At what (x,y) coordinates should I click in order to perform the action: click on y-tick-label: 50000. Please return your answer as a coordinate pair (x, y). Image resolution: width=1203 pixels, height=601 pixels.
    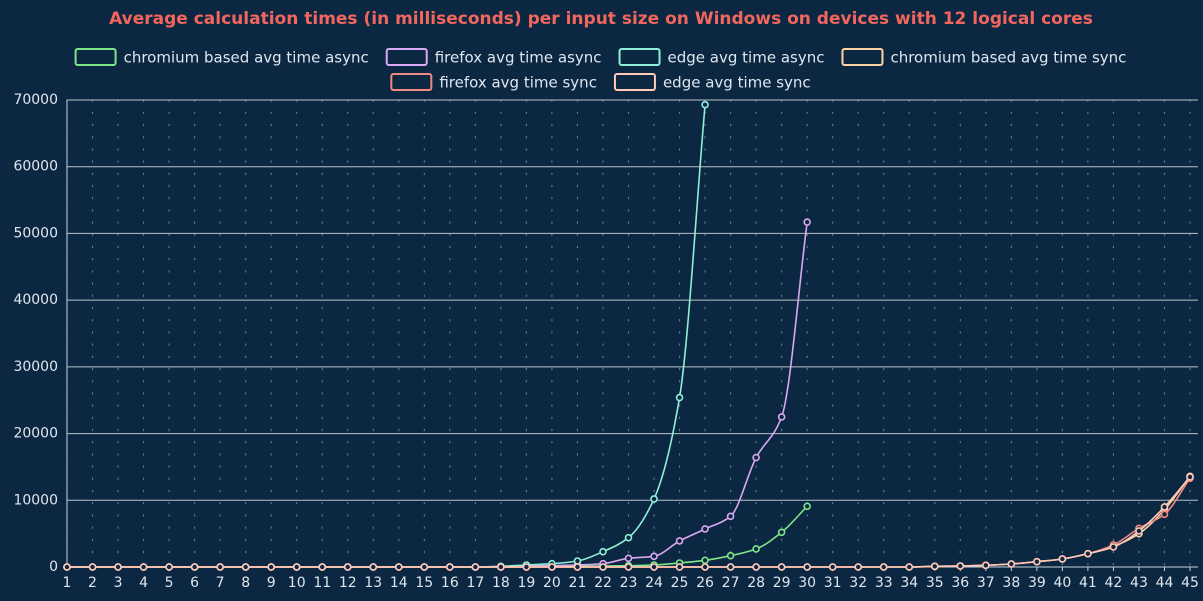
    Looking at the image, I should click on (35, 233).